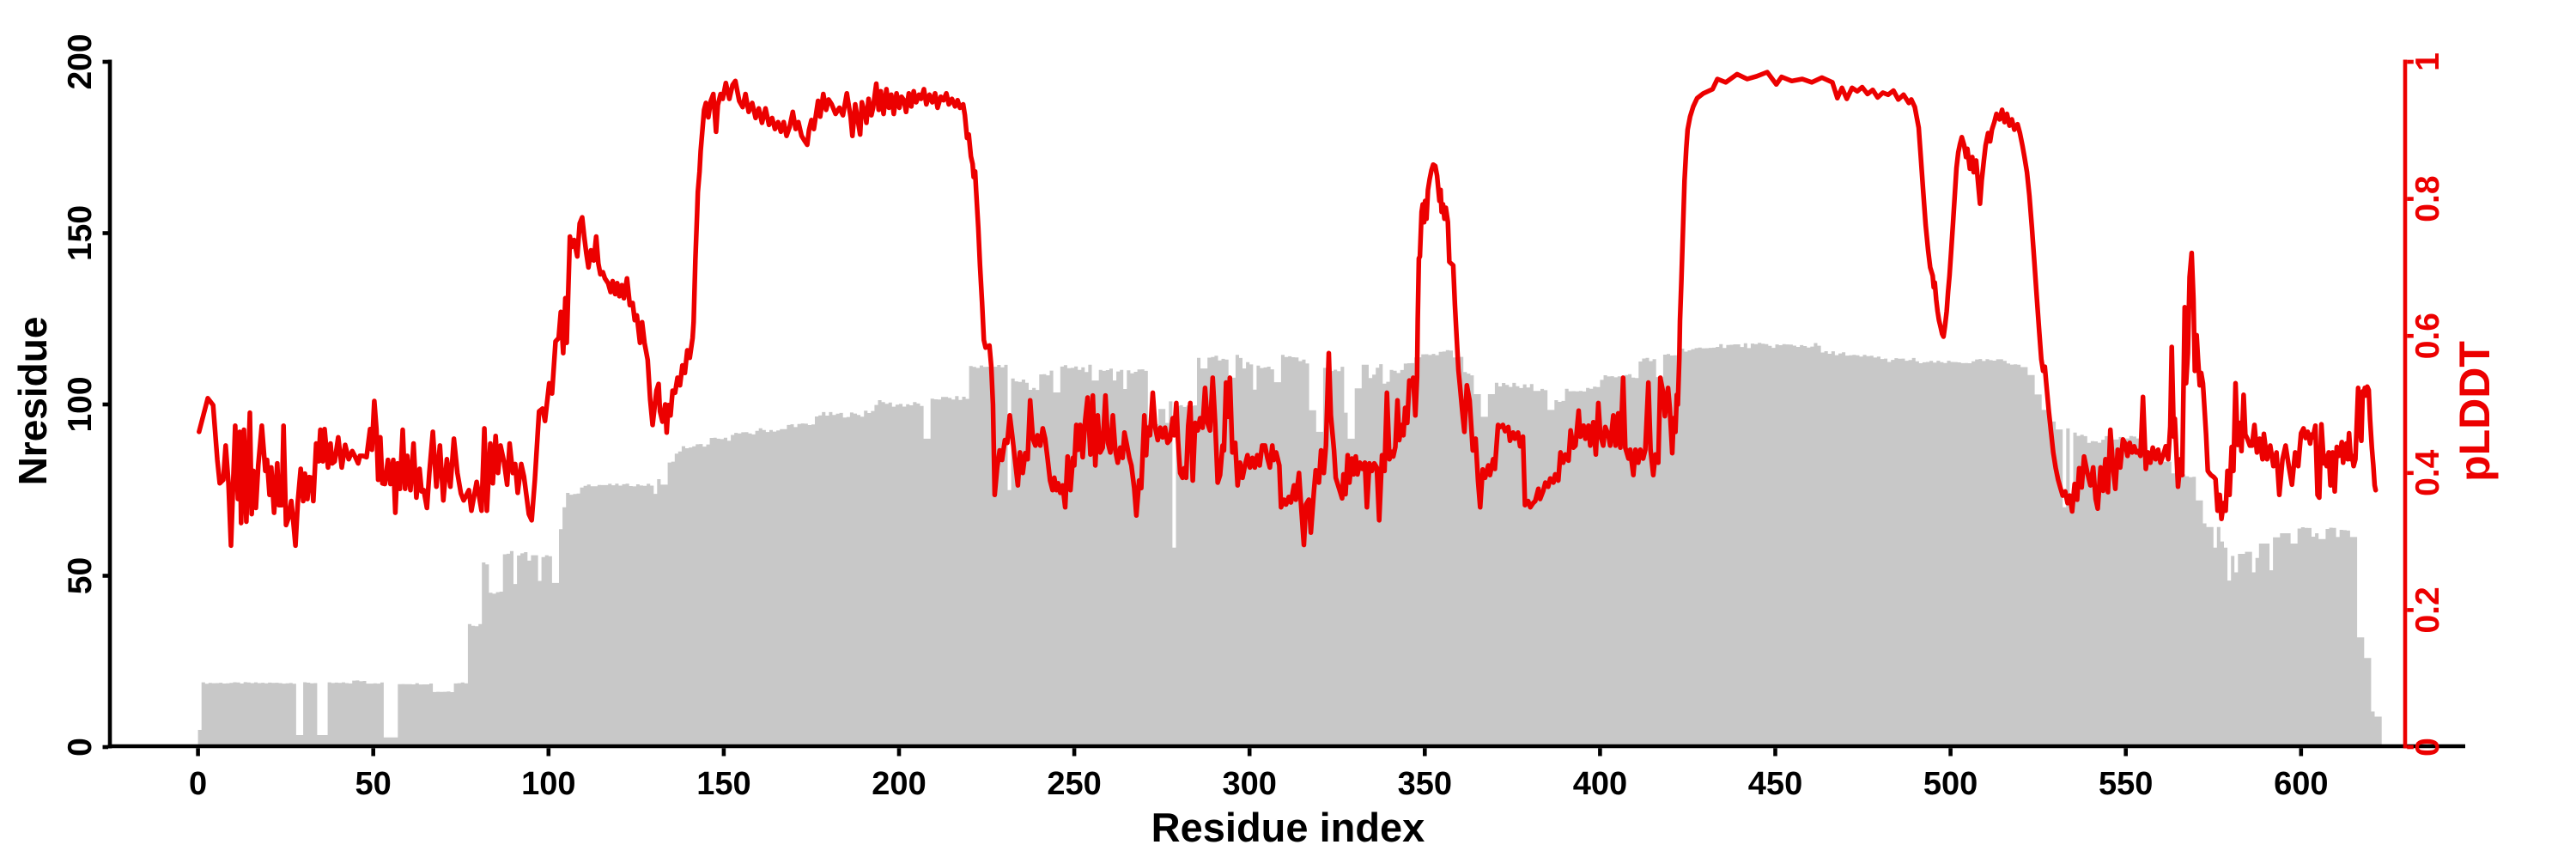 The image size is (2576, 863). What do you see at coordinates (2427, 62) in the screenshot?
I see `svg-text: 1` at bounding box center [2427, 62].